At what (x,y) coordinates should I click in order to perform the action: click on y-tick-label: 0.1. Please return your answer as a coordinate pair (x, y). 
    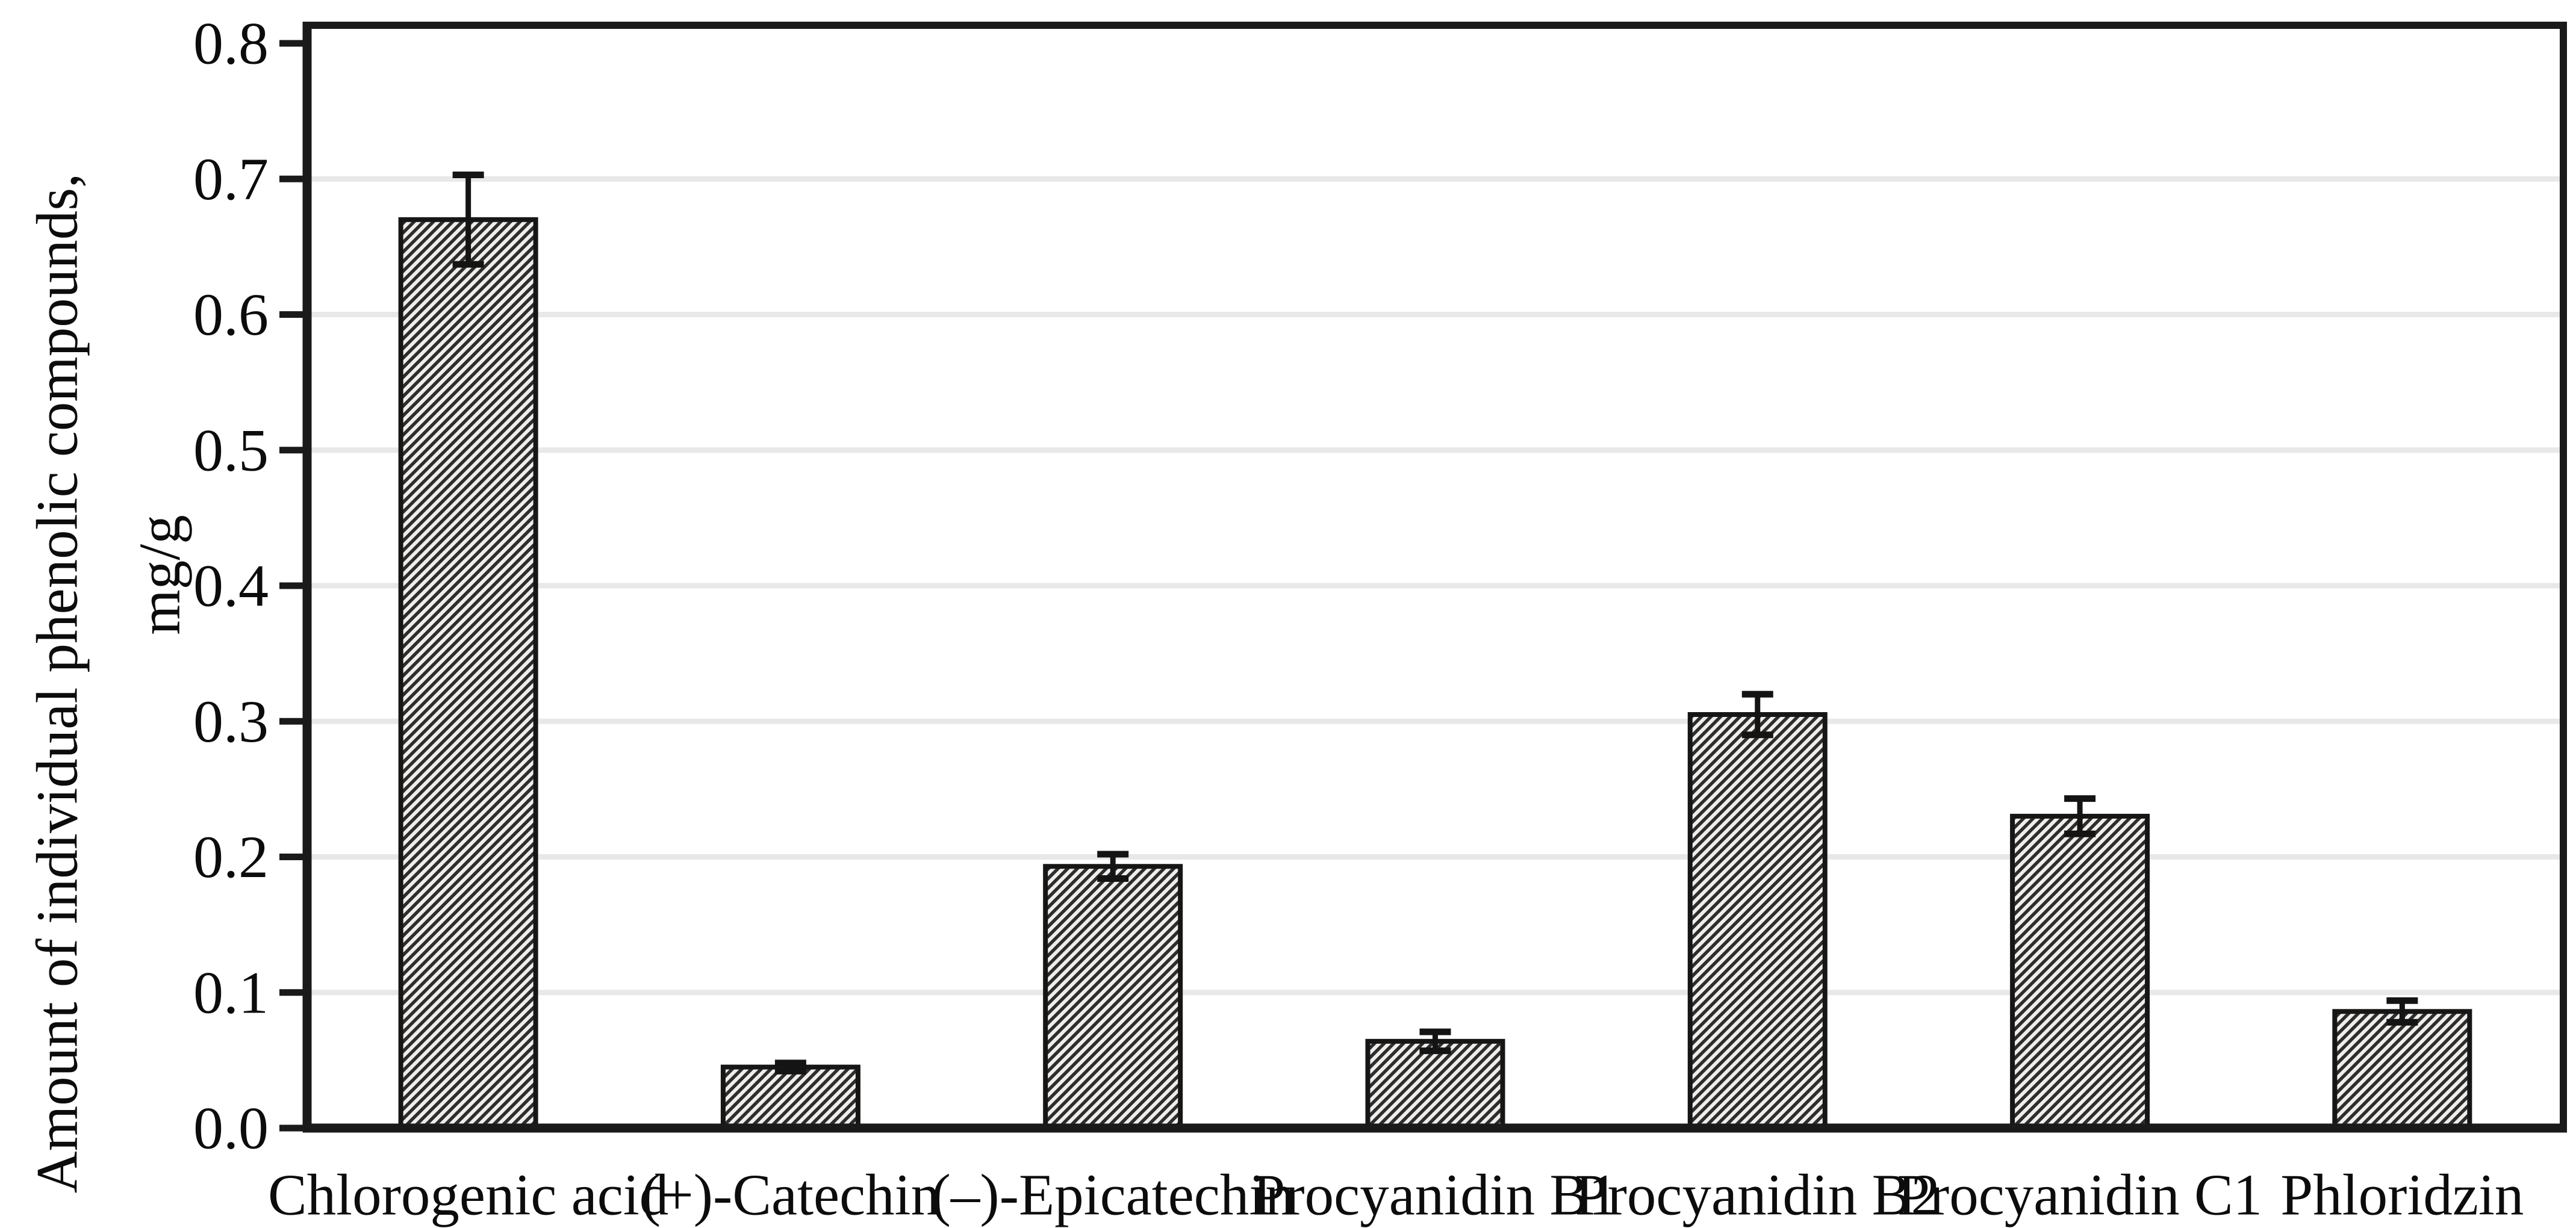
    Looking at the image, I should click on (231, 992).